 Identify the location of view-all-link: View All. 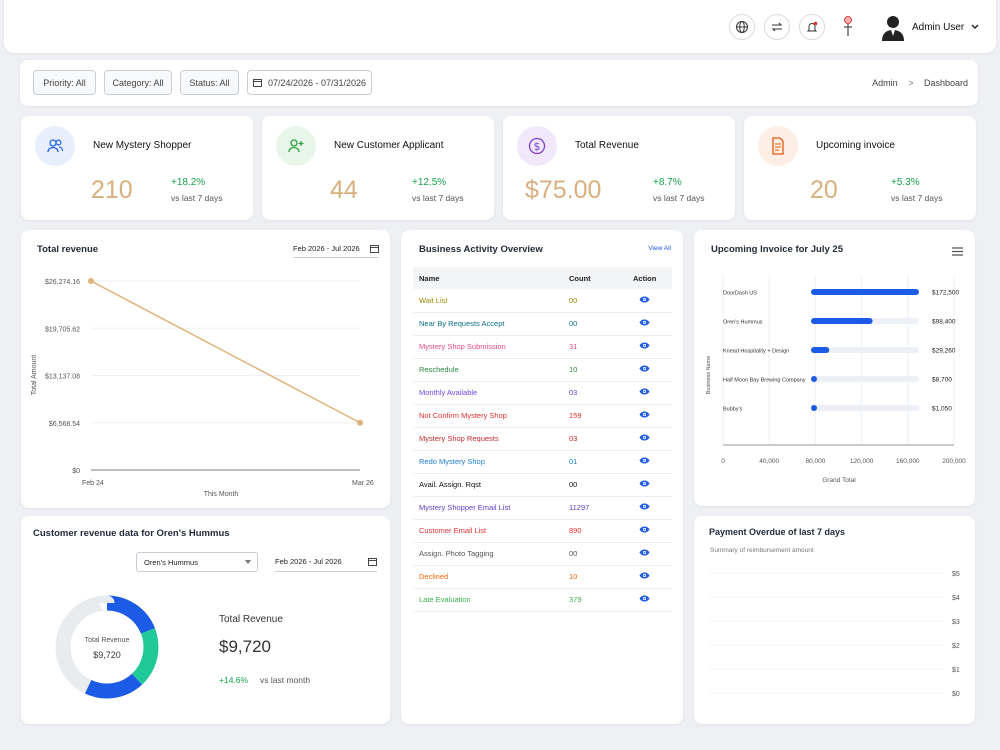
(659, 248).